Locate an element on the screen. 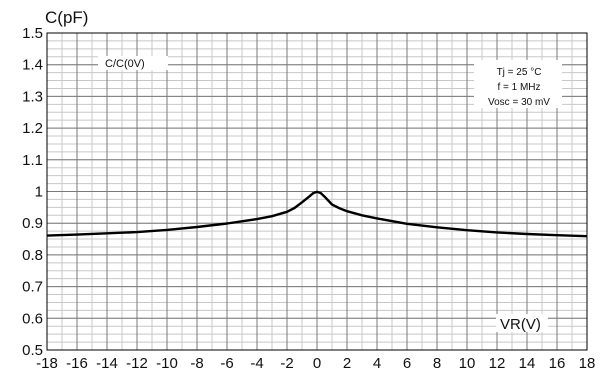  y-tick-label: 1.4 is located at coordinates (32, 65).